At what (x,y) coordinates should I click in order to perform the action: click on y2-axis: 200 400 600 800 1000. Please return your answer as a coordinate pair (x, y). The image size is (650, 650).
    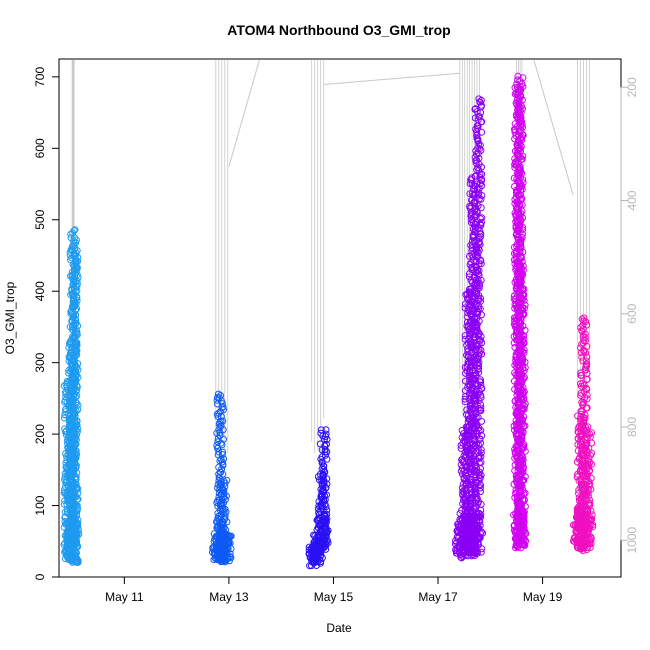
    Looking at the image, I should click on (629, 315).